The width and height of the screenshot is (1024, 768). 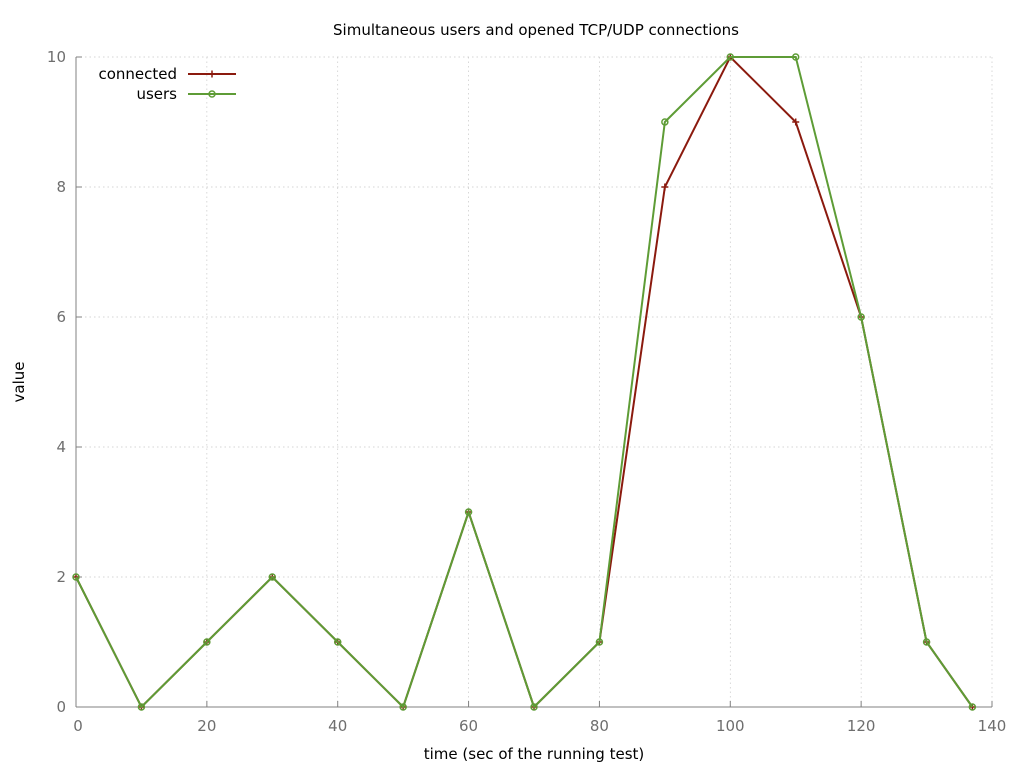 I want to click on y-tick-label: 4, so click(x=61, y=447).